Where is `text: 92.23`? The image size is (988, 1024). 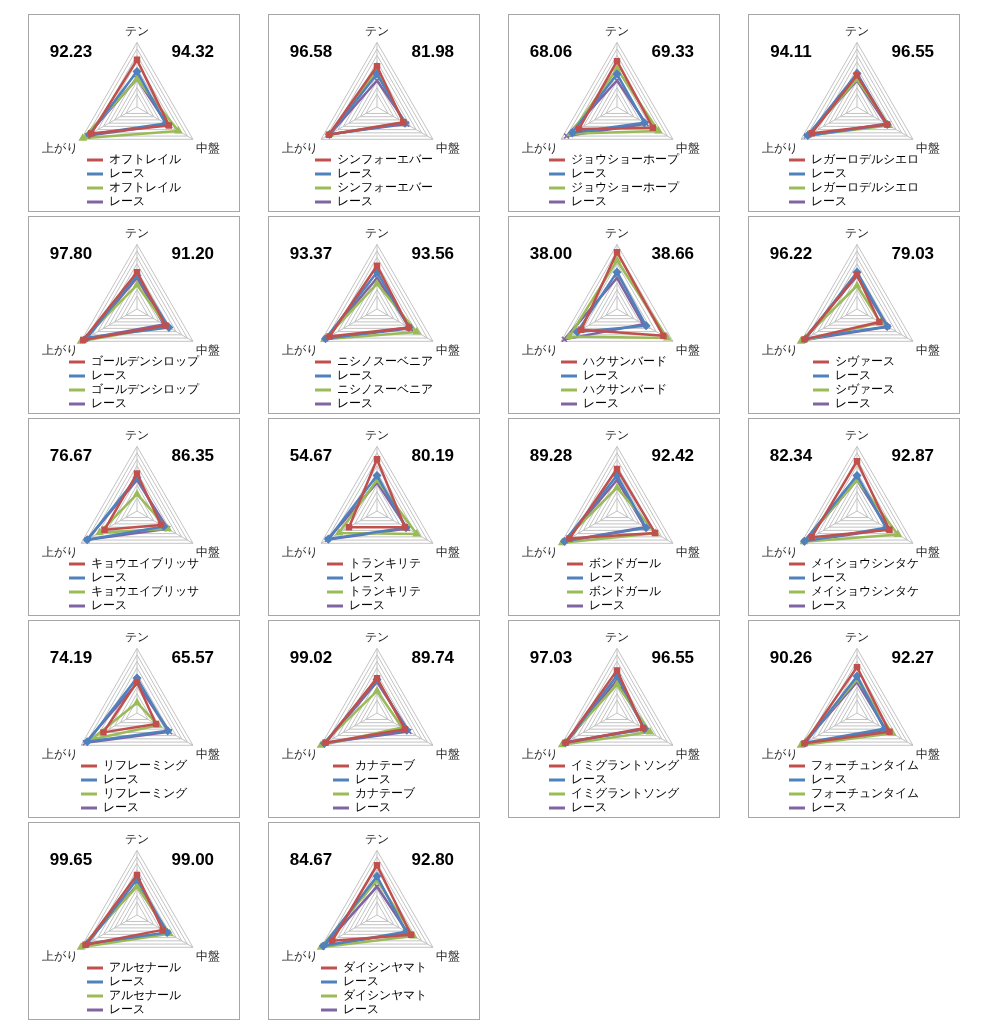
text: 92.23 is located at coordinates (71, 51).